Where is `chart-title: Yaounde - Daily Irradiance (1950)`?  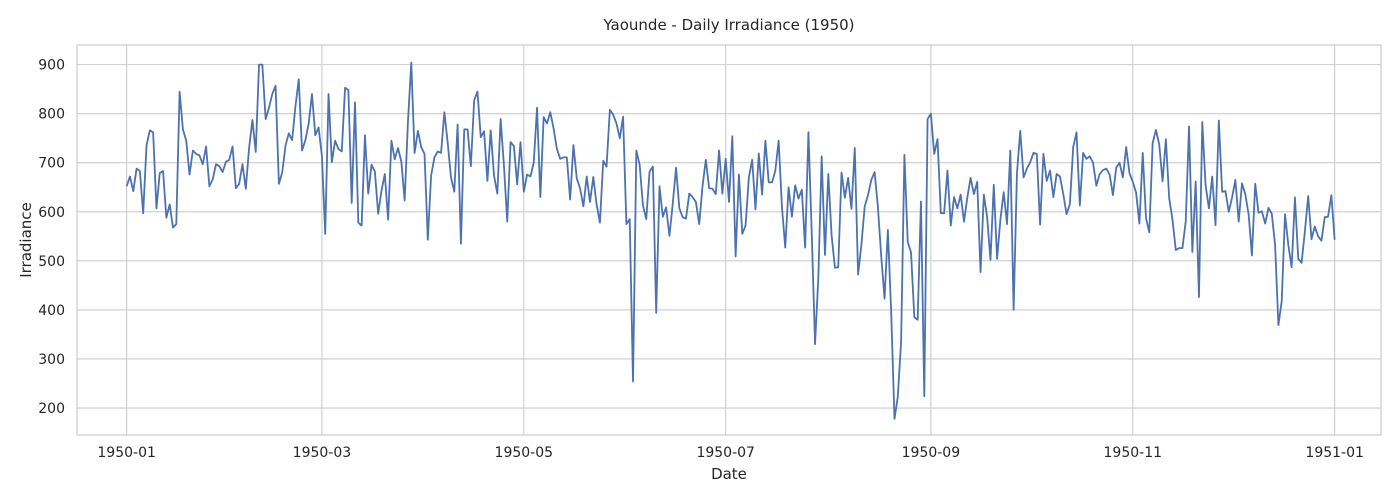
chart-title: Yaounde - Daily Irradiance (1950) is located at coordinates (728, 25).